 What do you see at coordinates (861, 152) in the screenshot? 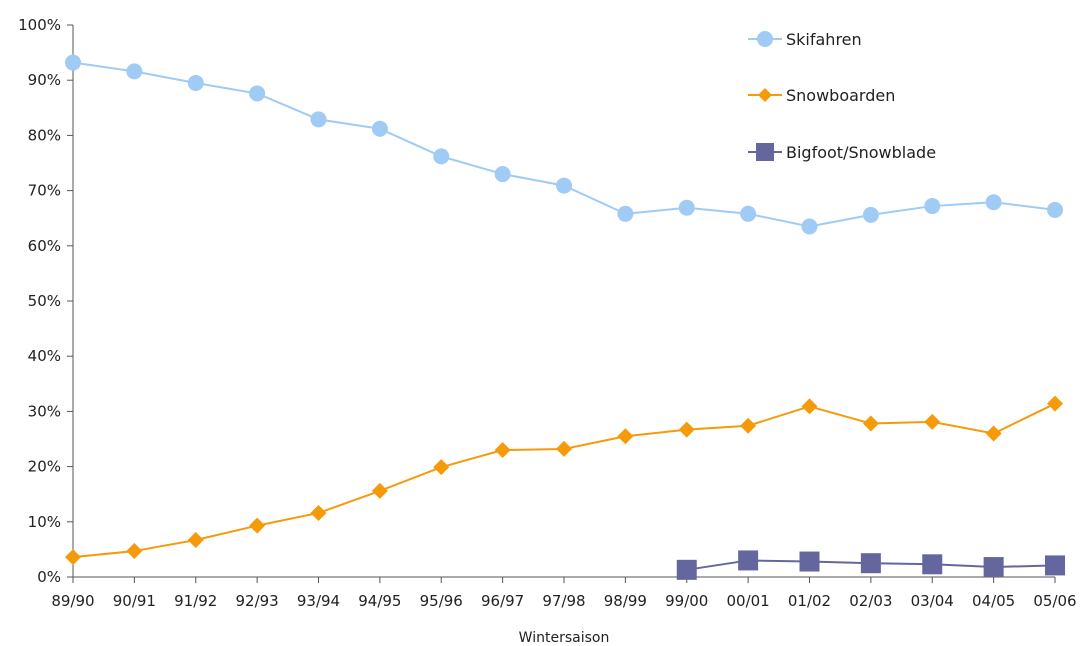
I see `legend-label: Bigfoot/Snowblade` at bounding box center [861, 152].